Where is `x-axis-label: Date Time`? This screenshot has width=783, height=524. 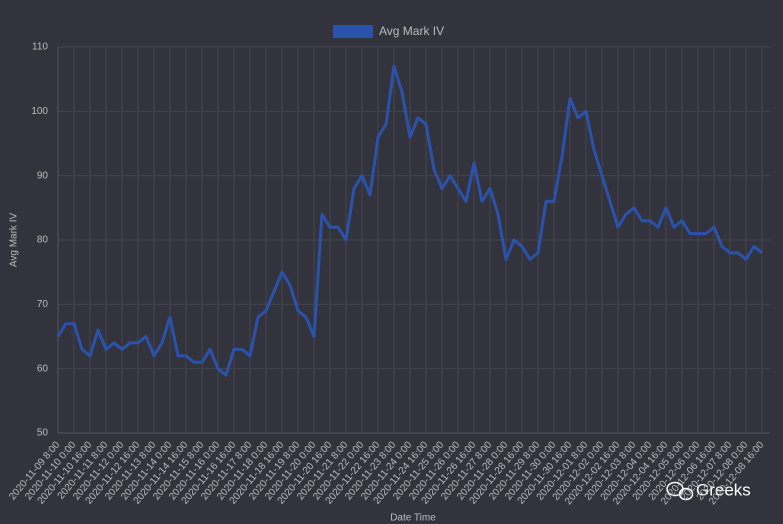 x-axis-label: Date Time is located at coordinates (413, 518).